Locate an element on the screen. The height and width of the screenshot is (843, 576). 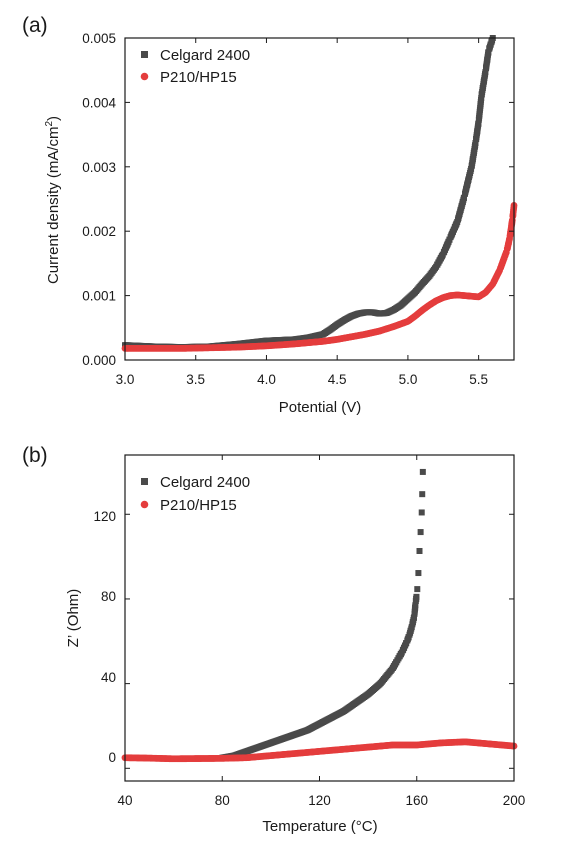
panel-b-legend-celgard: Celgard 2400 is located at coordinates (205, 482).